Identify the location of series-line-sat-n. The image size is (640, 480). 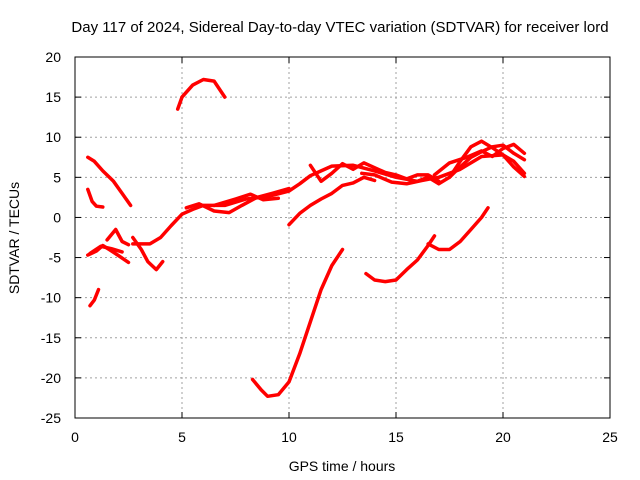
(479, 159).